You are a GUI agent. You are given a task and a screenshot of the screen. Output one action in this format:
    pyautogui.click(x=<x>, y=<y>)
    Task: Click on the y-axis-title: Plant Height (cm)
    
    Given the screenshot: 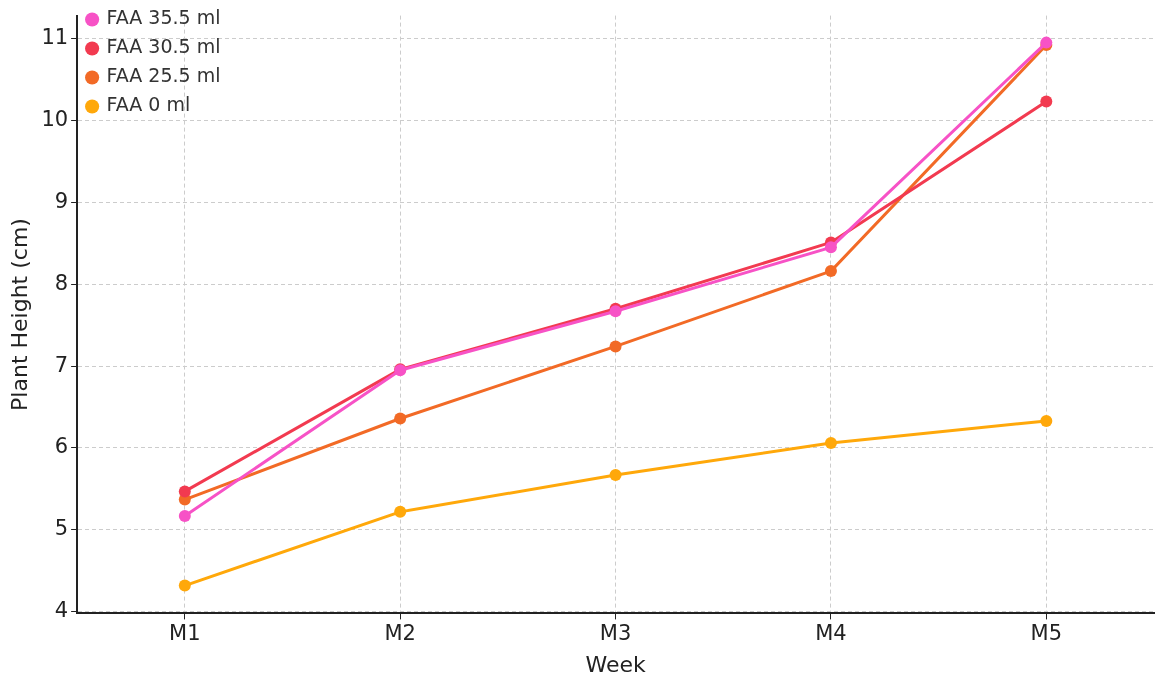 What is the action you would take?
    pyautogui.click(x=19, y=314)
    